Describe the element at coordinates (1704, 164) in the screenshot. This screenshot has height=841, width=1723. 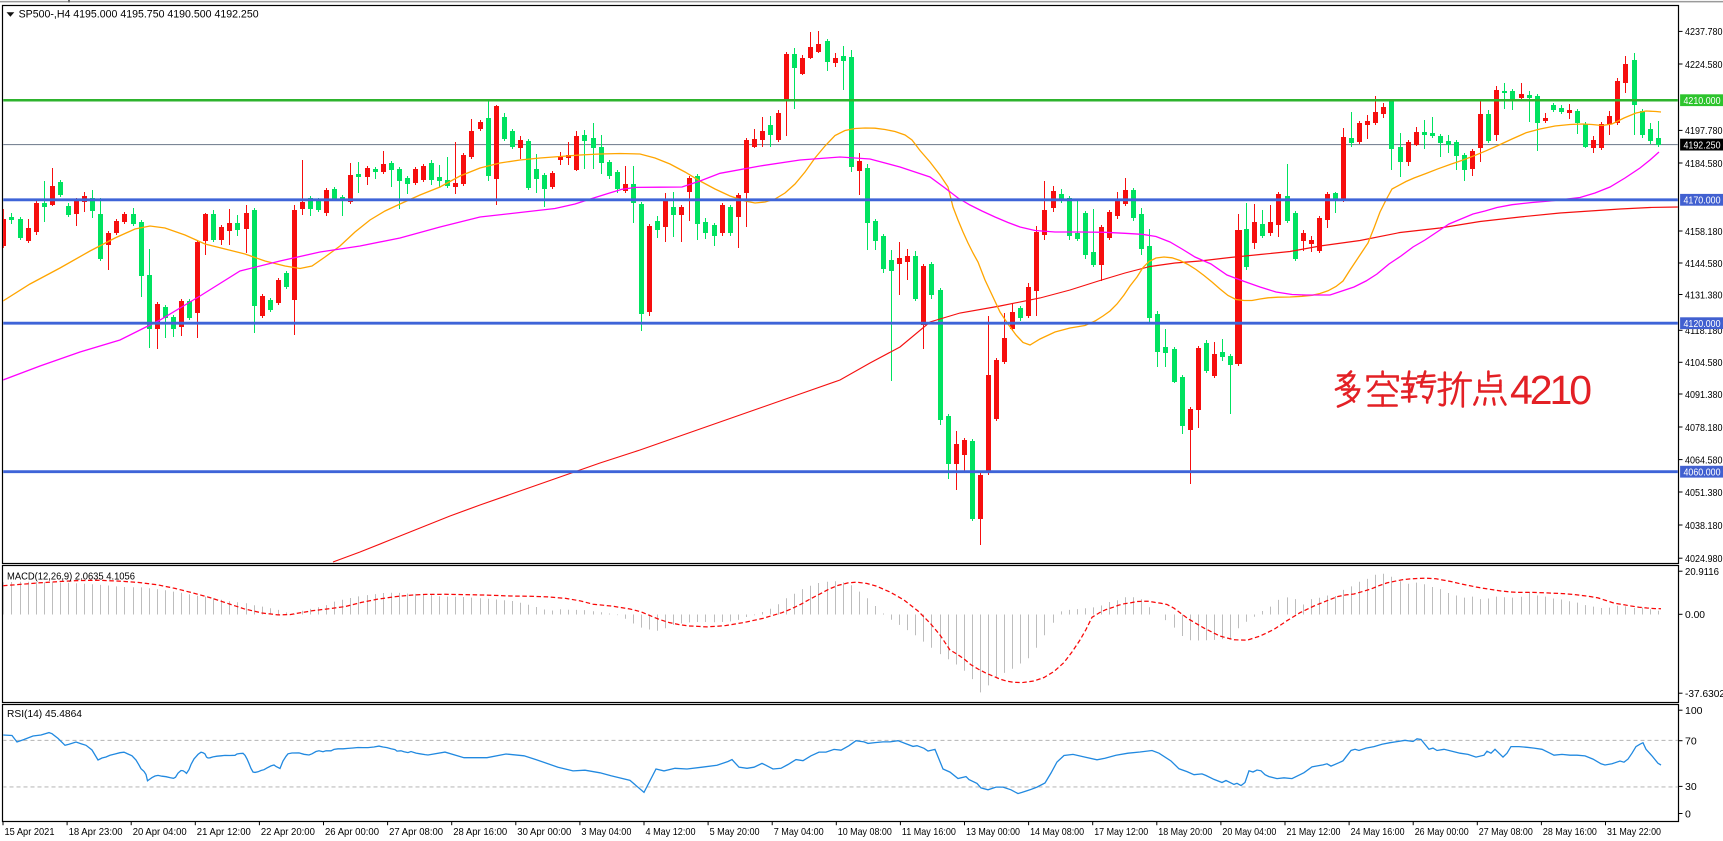
I see `svg-text: 4184.580` at that location.